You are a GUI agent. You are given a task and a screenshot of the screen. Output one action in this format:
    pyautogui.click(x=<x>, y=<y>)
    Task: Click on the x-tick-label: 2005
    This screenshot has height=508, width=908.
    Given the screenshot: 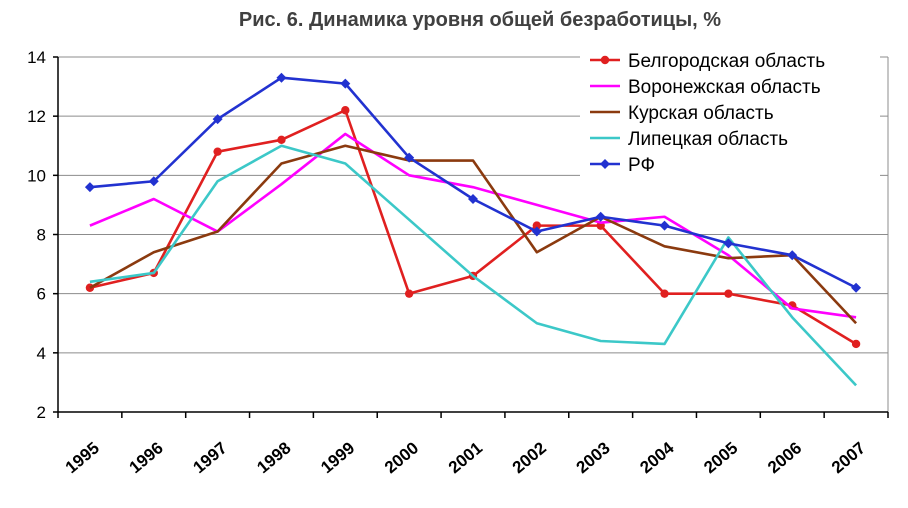 What is the action you would take?
    pyautogui.click(x=720, y=457)
    